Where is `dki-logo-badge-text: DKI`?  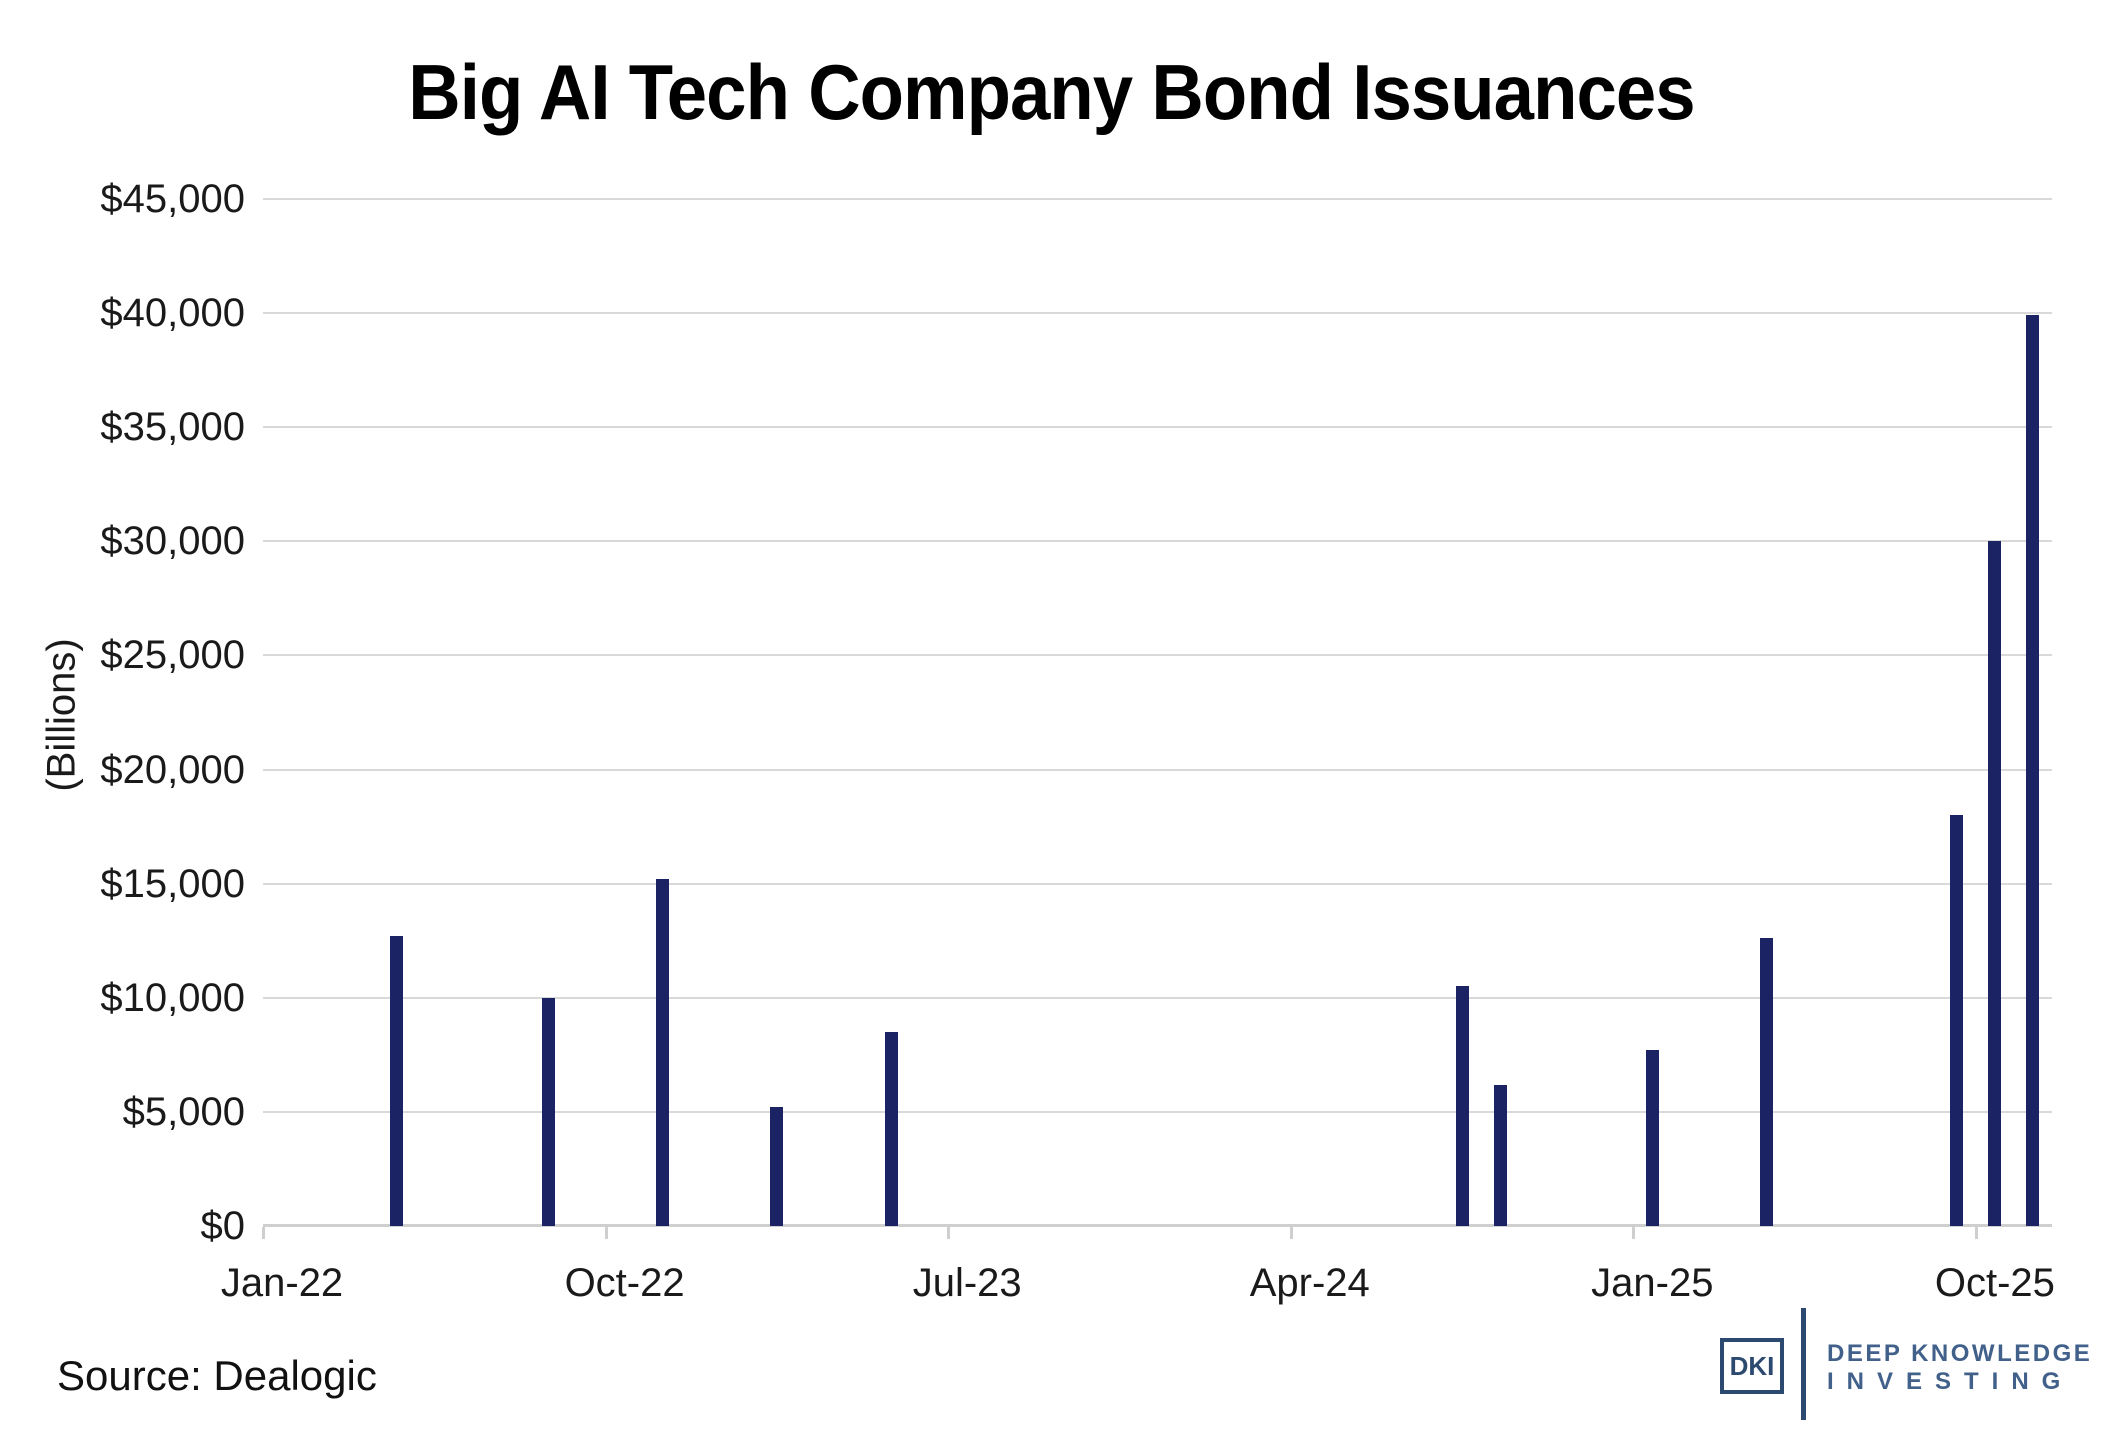
dki-logo-badge-text: DKI is located at coordinates (1752, 1365).